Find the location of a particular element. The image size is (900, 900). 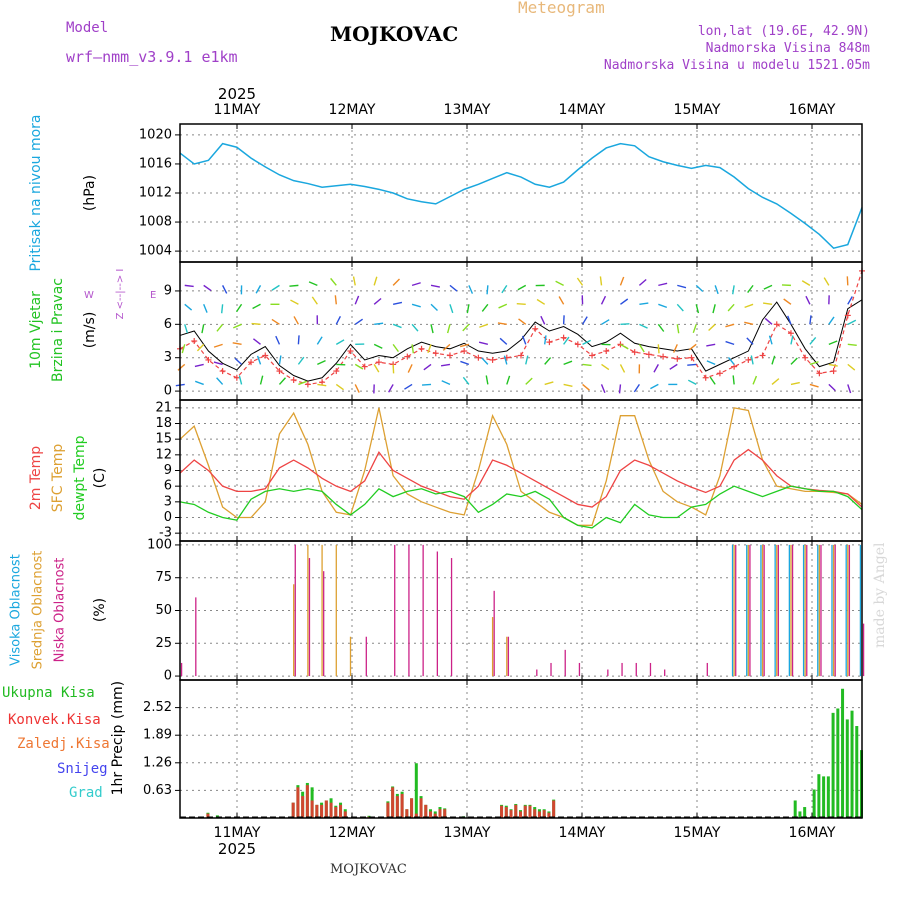

pressure-unit: (hPa) is located at coordinates (90, 193).